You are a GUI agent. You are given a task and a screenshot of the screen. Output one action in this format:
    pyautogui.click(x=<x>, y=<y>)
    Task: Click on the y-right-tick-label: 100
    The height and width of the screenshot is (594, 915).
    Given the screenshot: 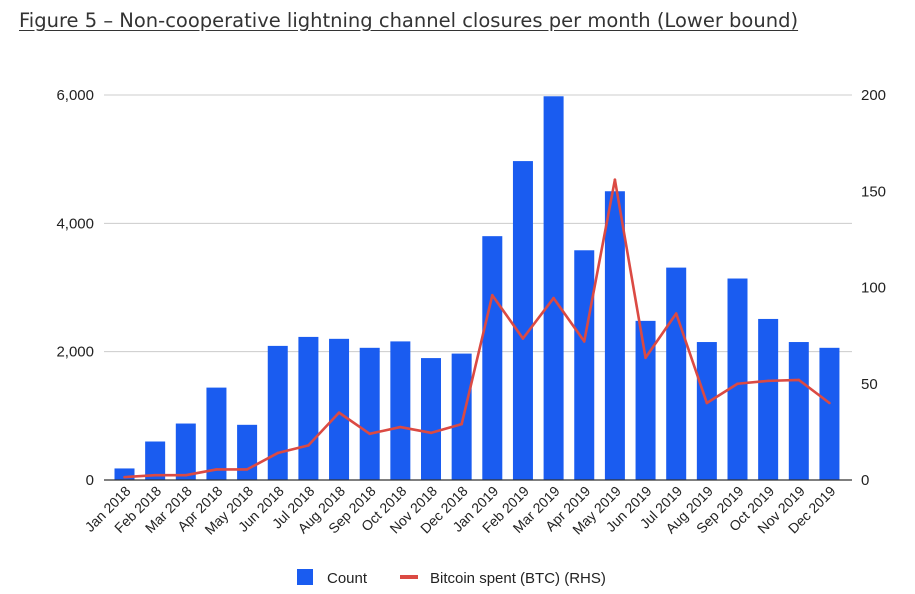 What is the action you would take?
    pyautogui.click(x=873, y=288)
    